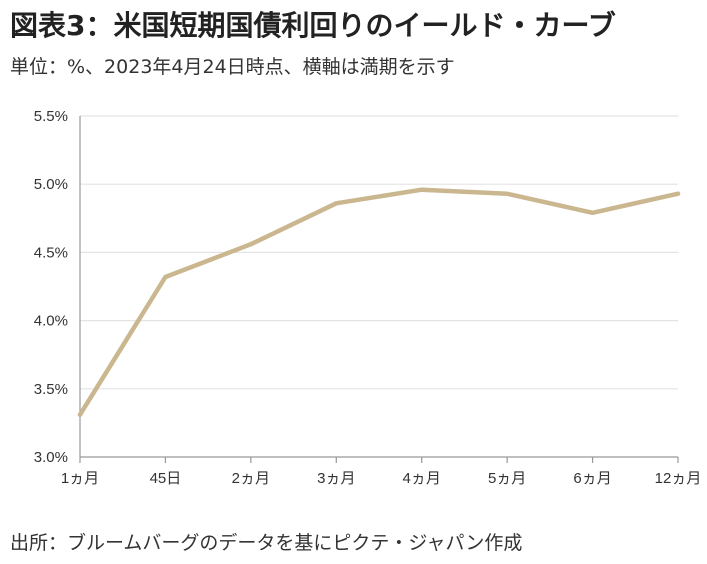 This screenshot has height=564, width=707. What do you see at coordinates (51, 389) in the screenshot?
I see `y-tick-label: 3.5%` at bounding box center [51, 389].